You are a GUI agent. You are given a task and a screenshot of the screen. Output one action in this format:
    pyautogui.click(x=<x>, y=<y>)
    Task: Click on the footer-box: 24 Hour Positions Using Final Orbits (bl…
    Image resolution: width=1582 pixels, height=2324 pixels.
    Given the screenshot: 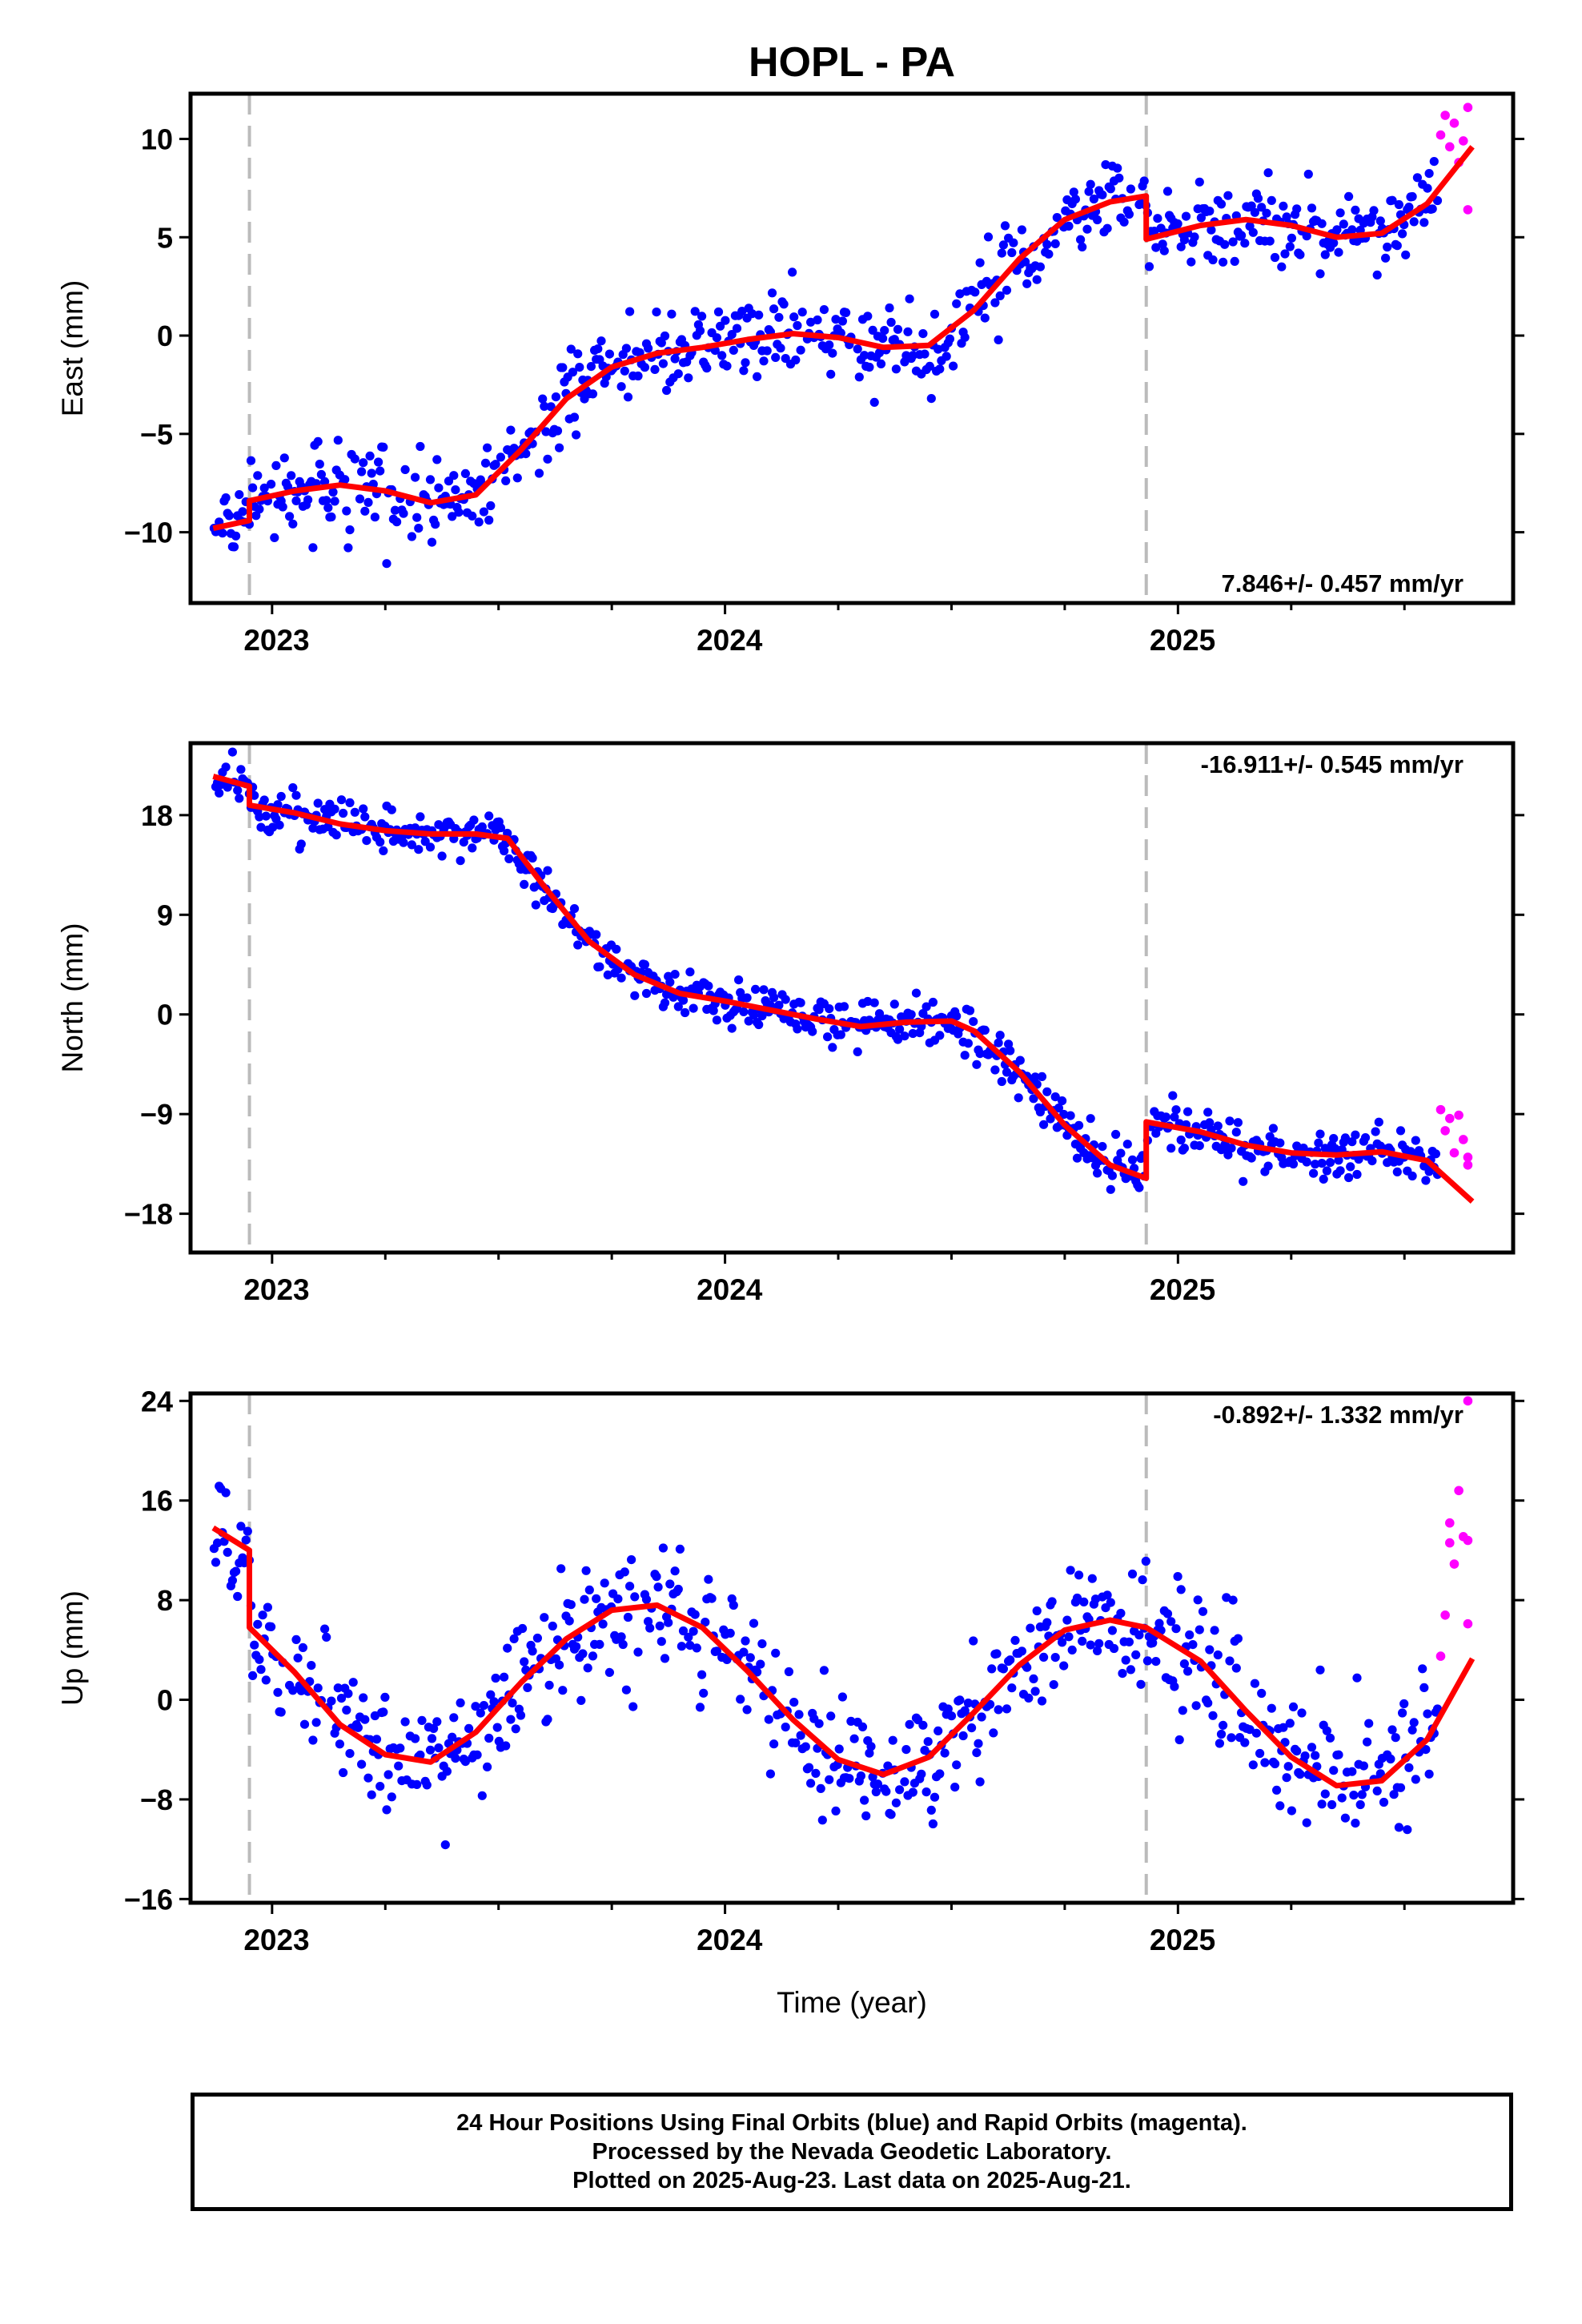 What is the action you would take?
    pyautogui.click(x=852, y=2152)
    